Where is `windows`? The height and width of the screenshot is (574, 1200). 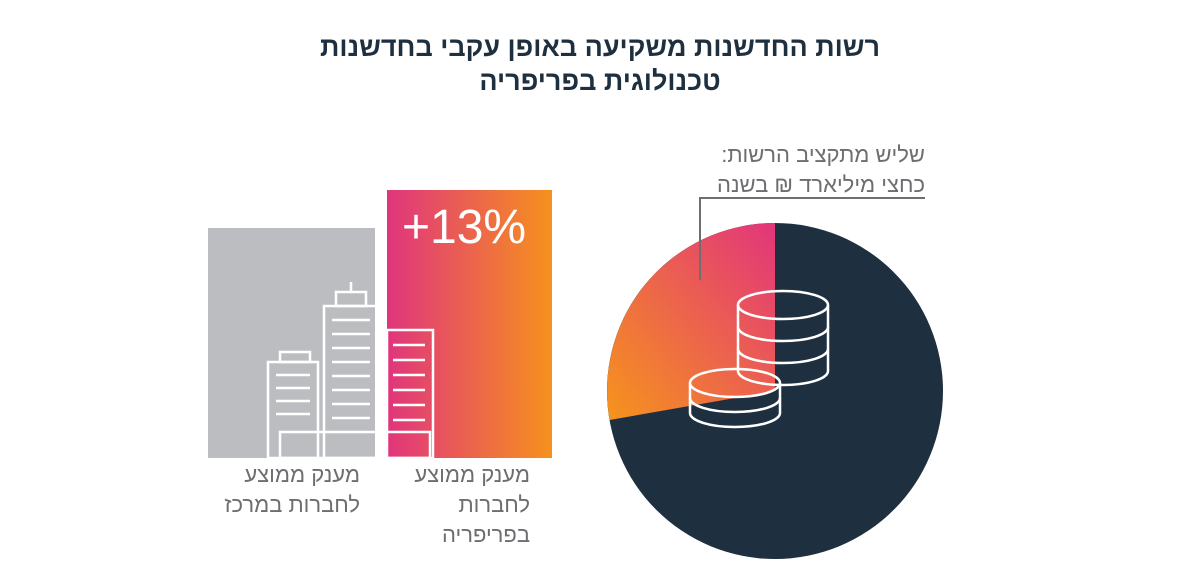
windows is located at coordinates (350, 370).